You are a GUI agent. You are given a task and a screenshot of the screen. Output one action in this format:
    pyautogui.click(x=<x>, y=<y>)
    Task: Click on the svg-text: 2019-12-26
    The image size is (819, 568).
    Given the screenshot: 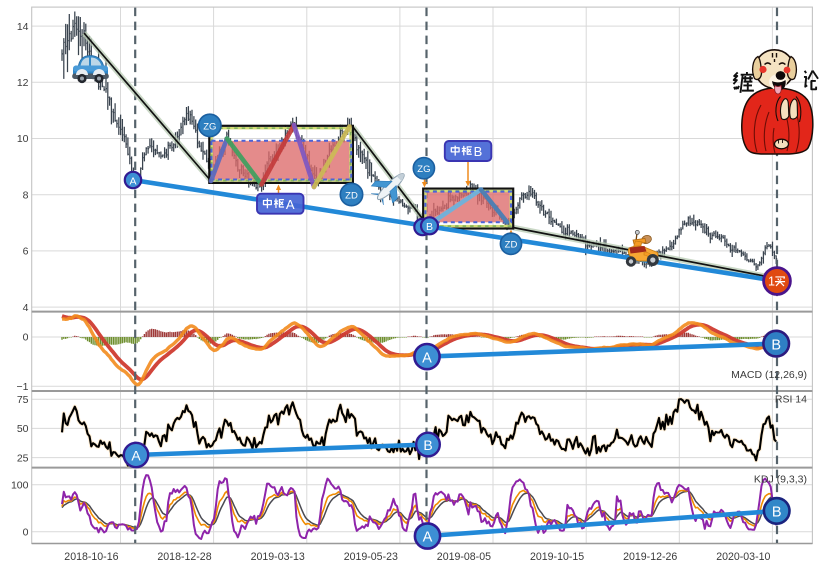 What is the action you would take?
    pyautogui.click(x=650, y=557)
    